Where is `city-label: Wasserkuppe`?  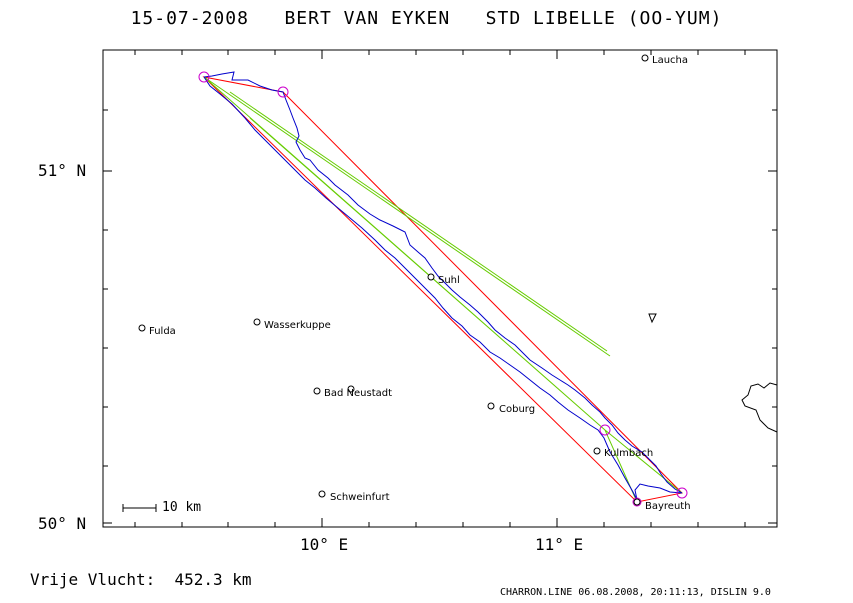
city-label: Wasserkuppe is located at coordinates (297, 325).